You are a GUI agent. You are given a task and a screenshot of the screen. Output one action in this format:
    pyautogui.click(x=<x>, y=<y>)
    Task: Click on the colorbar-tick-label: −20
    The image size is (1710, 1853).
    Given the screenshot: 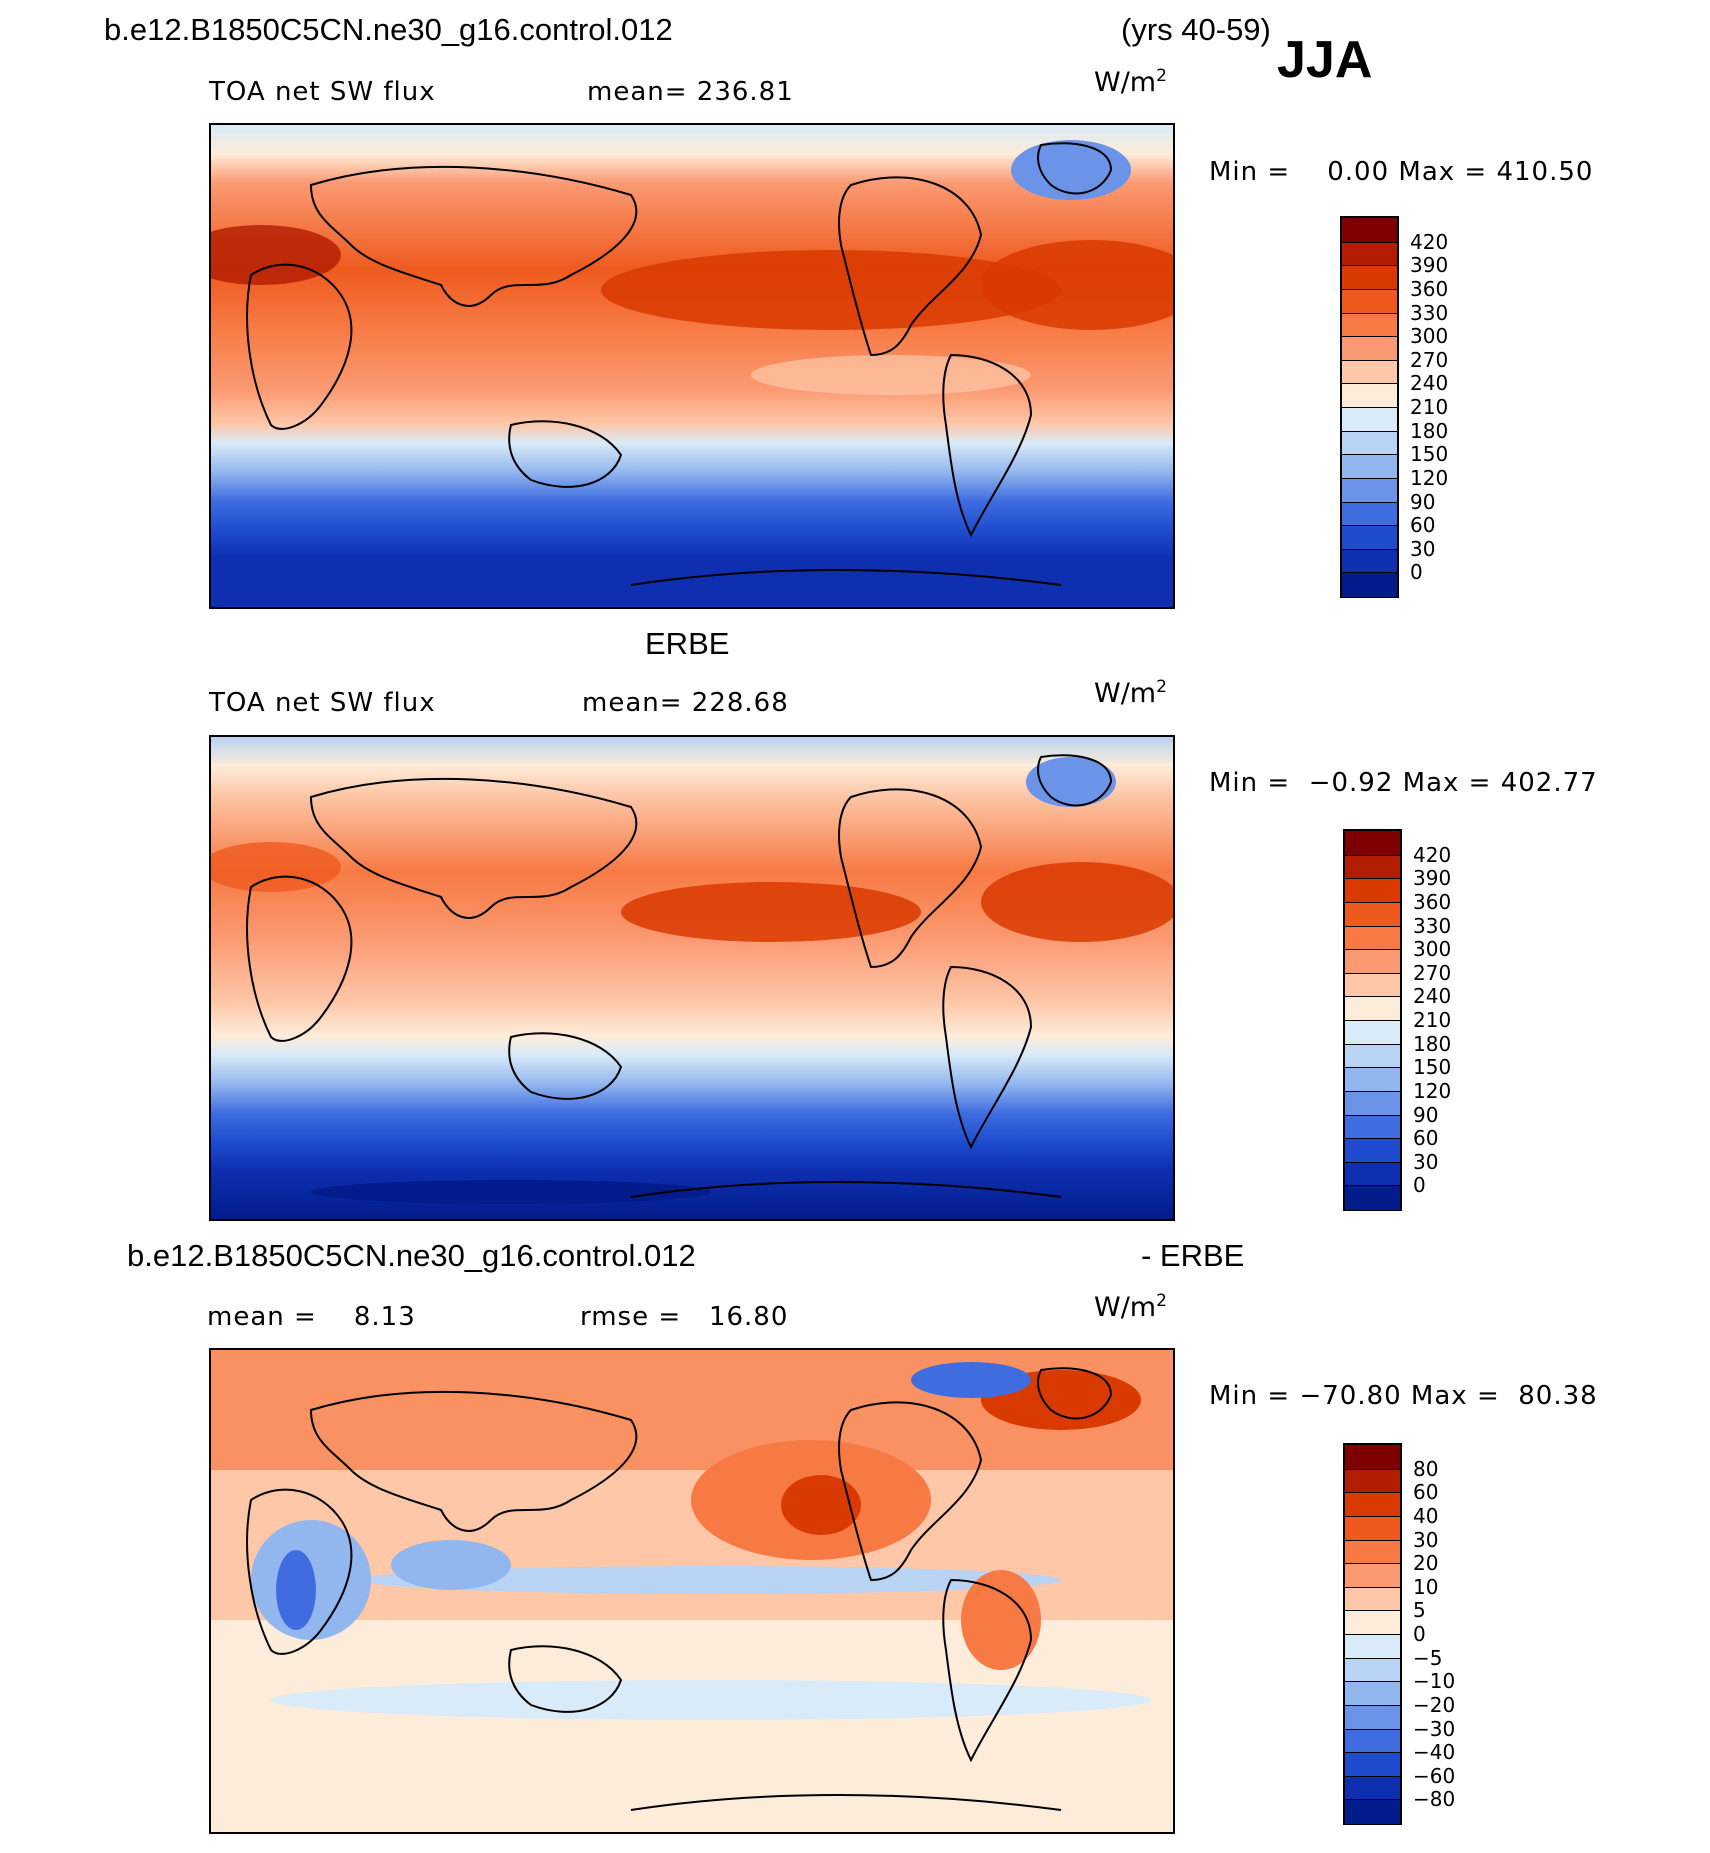 What is the action you would take?
    pyautogui.click(x=1434, y=1704)
    